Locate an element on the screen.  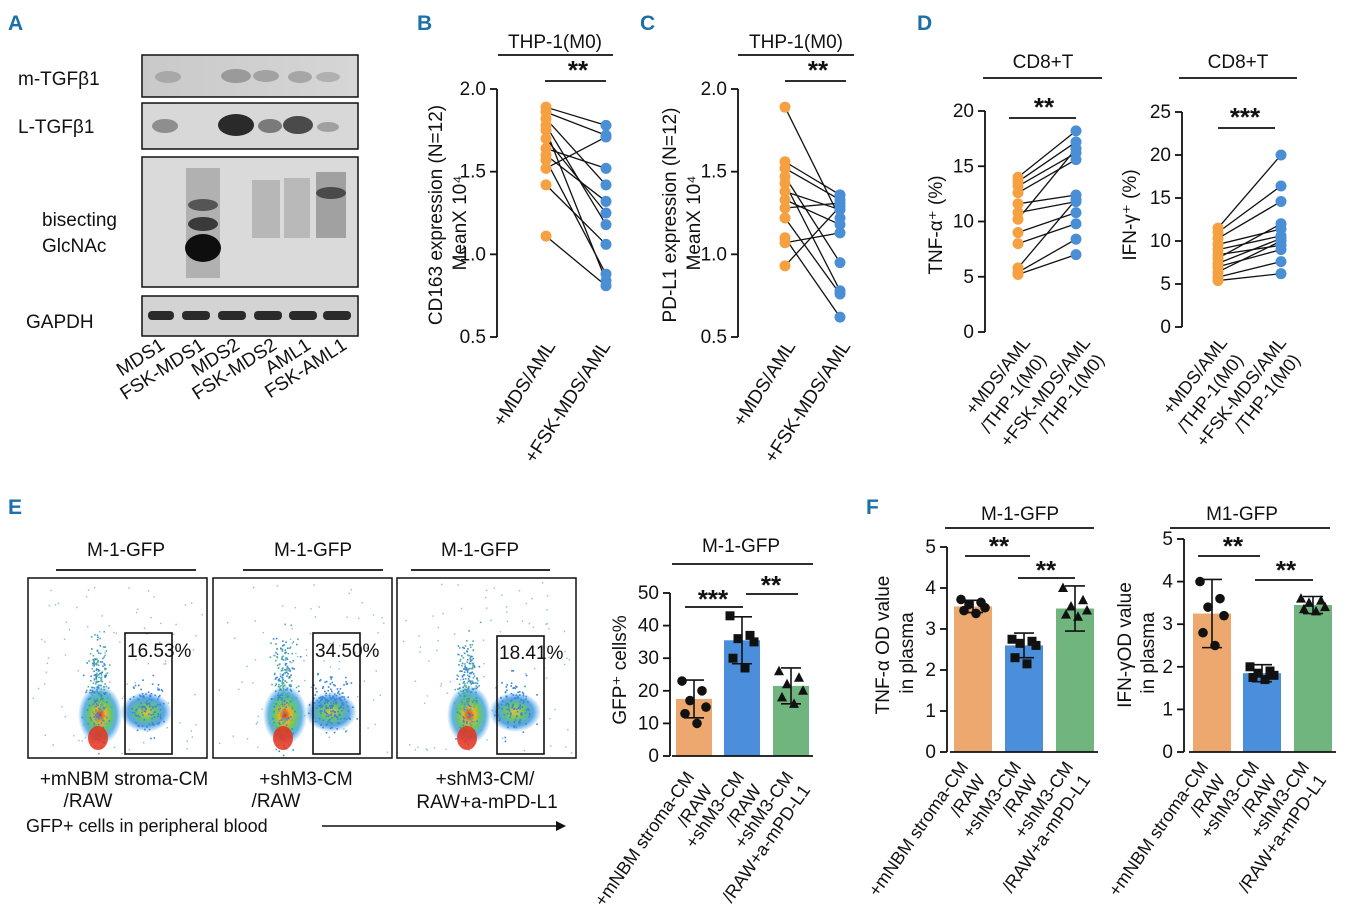
blot-row-label: GlcNAc is located at coordinates (74, 246).